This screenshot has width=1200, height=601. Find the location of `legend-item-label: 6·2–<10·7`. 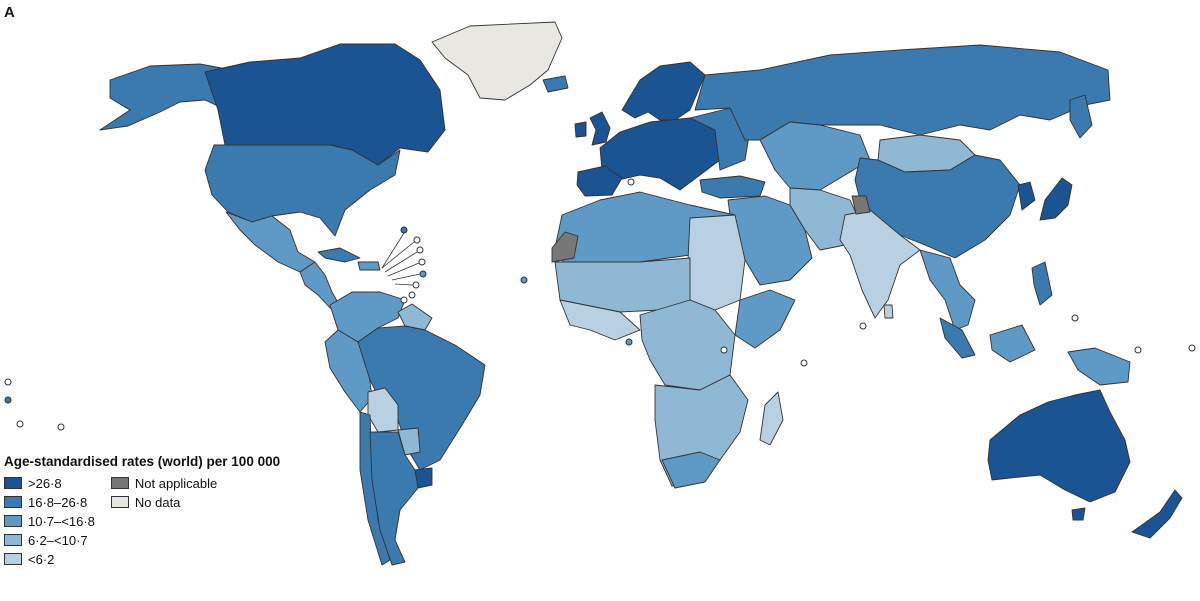

legend-item-label: 6·2–<10·7 is located at coordinates (58, 540).